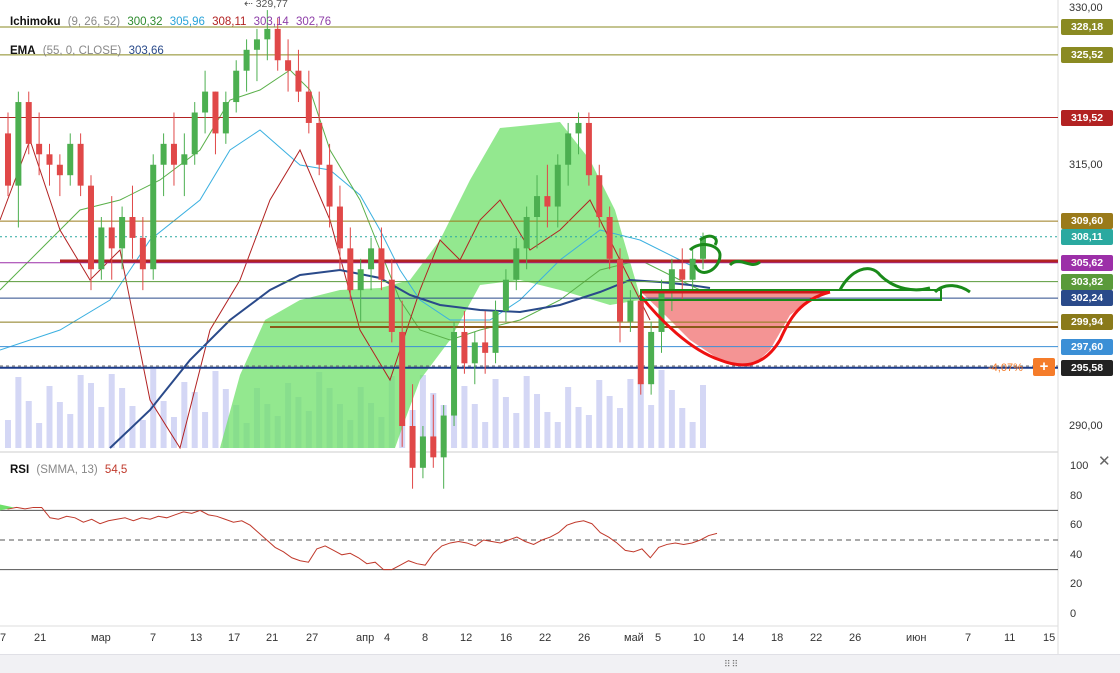 The height and width of the screenshot is (673, 1120). I want to click on add-order-button: +, so click(1044, 367).